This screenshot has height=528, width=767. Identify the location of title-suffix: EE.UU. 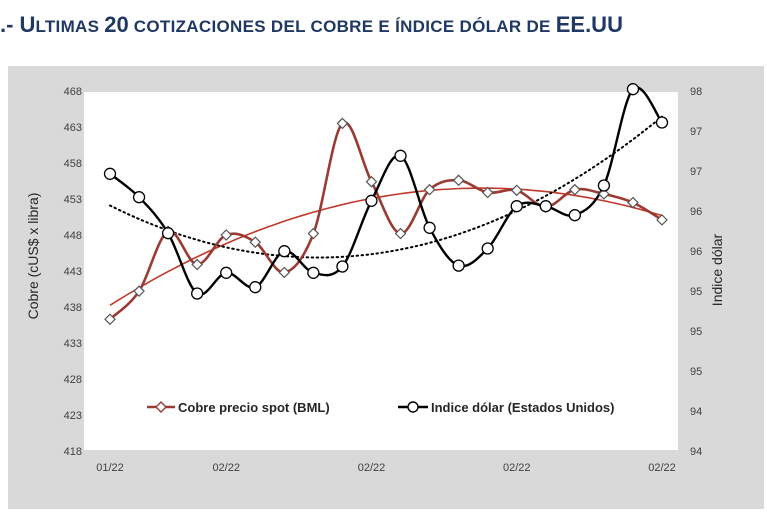
(589, 24).